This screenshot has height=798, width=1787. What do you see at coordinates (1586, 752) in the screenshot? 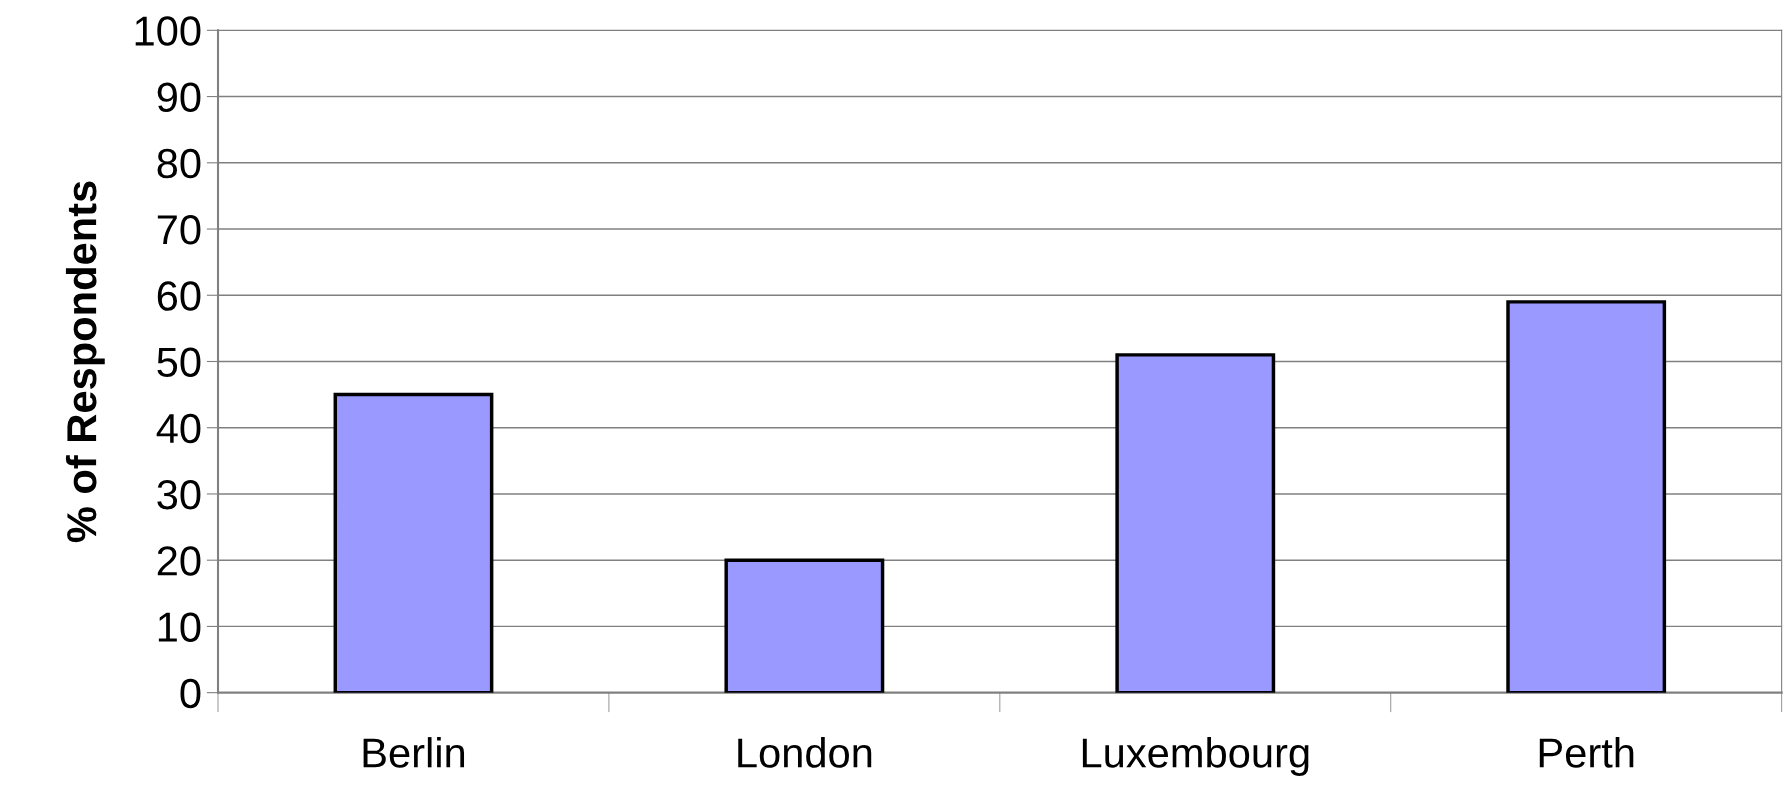
I see `x-tick-label: Perth` at bounding box center [1586, 752].